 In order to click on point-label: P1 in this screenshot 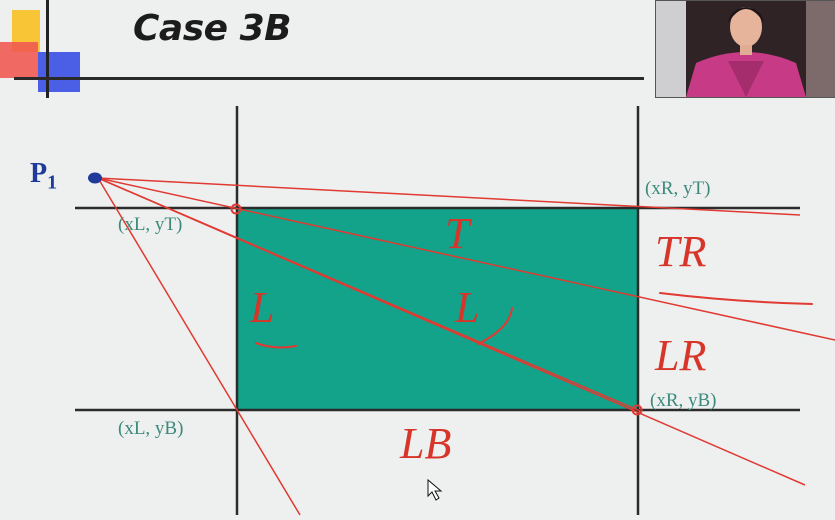, I will do `click(44, 176)`.